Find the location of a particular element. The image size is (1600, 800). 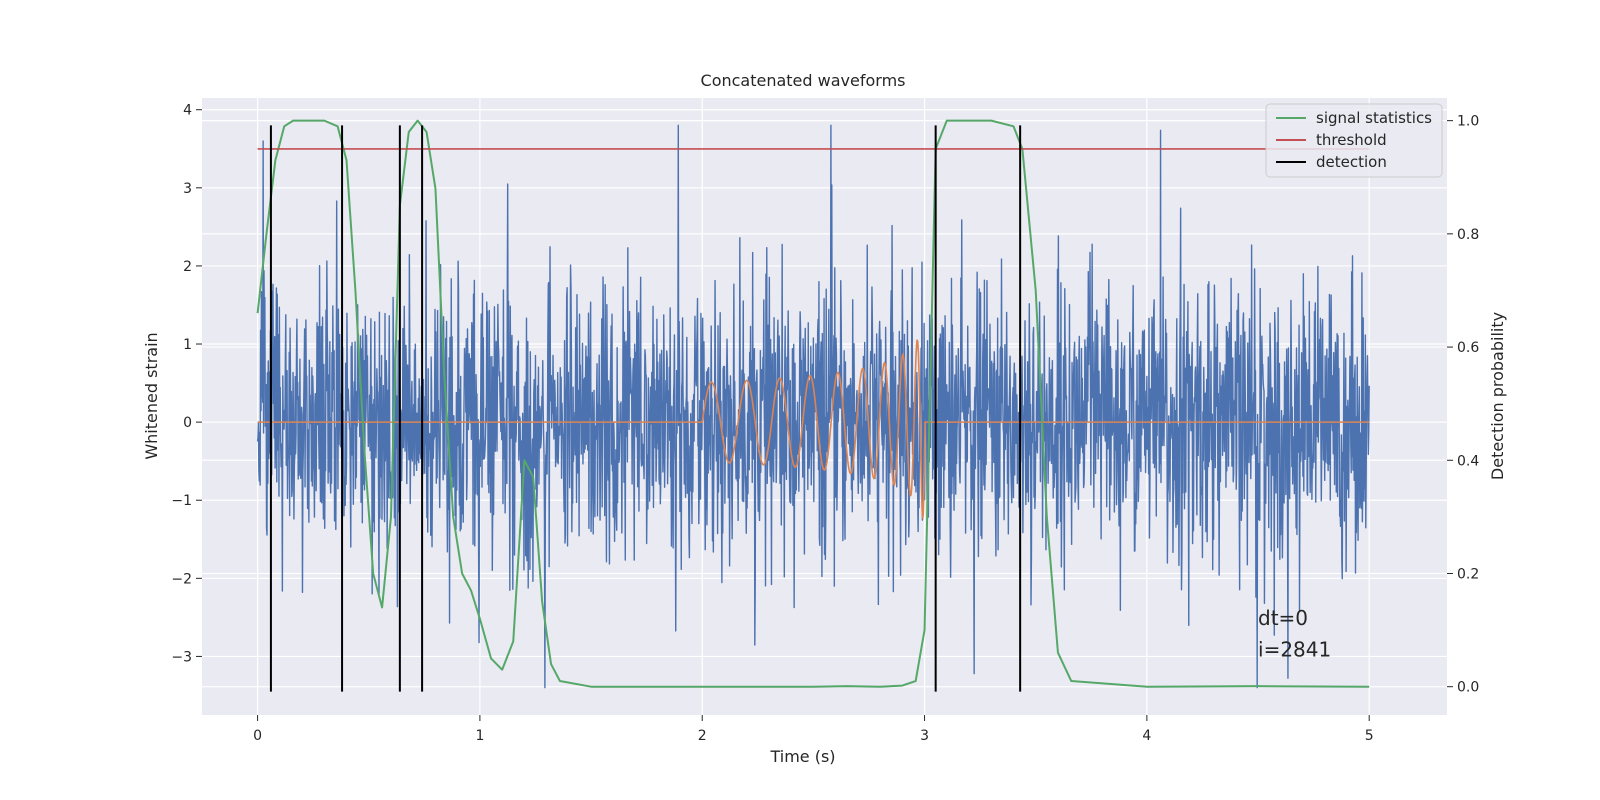

y-axis-title: Whitened strain is located at coordinates (151, 395).